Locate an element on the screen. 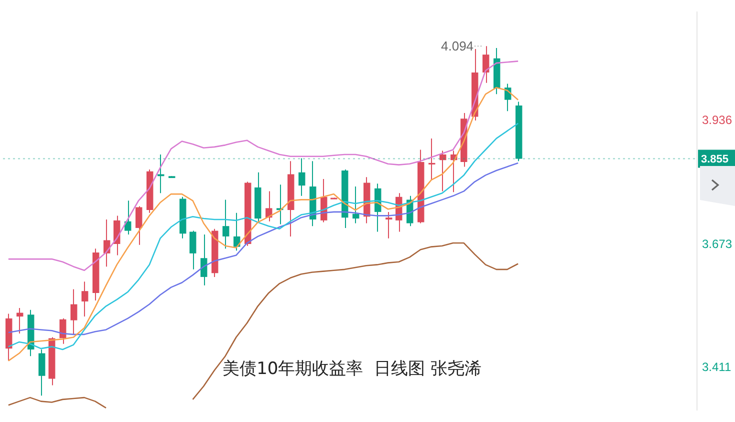 The height and width of the screenshot is (422, 735). y-tick-label: 3.936 is located at coordinates (717, 119).